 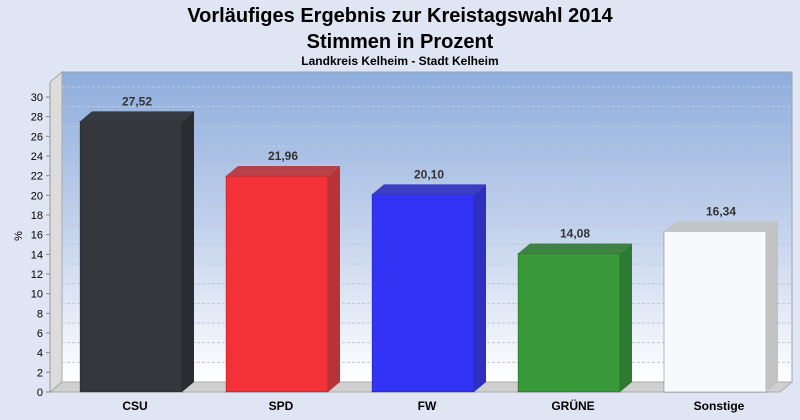 What do you see at coordinates (37, 275) in the screenshot?
I see `y-tick-label: 12` at bounding box center [37, 275].